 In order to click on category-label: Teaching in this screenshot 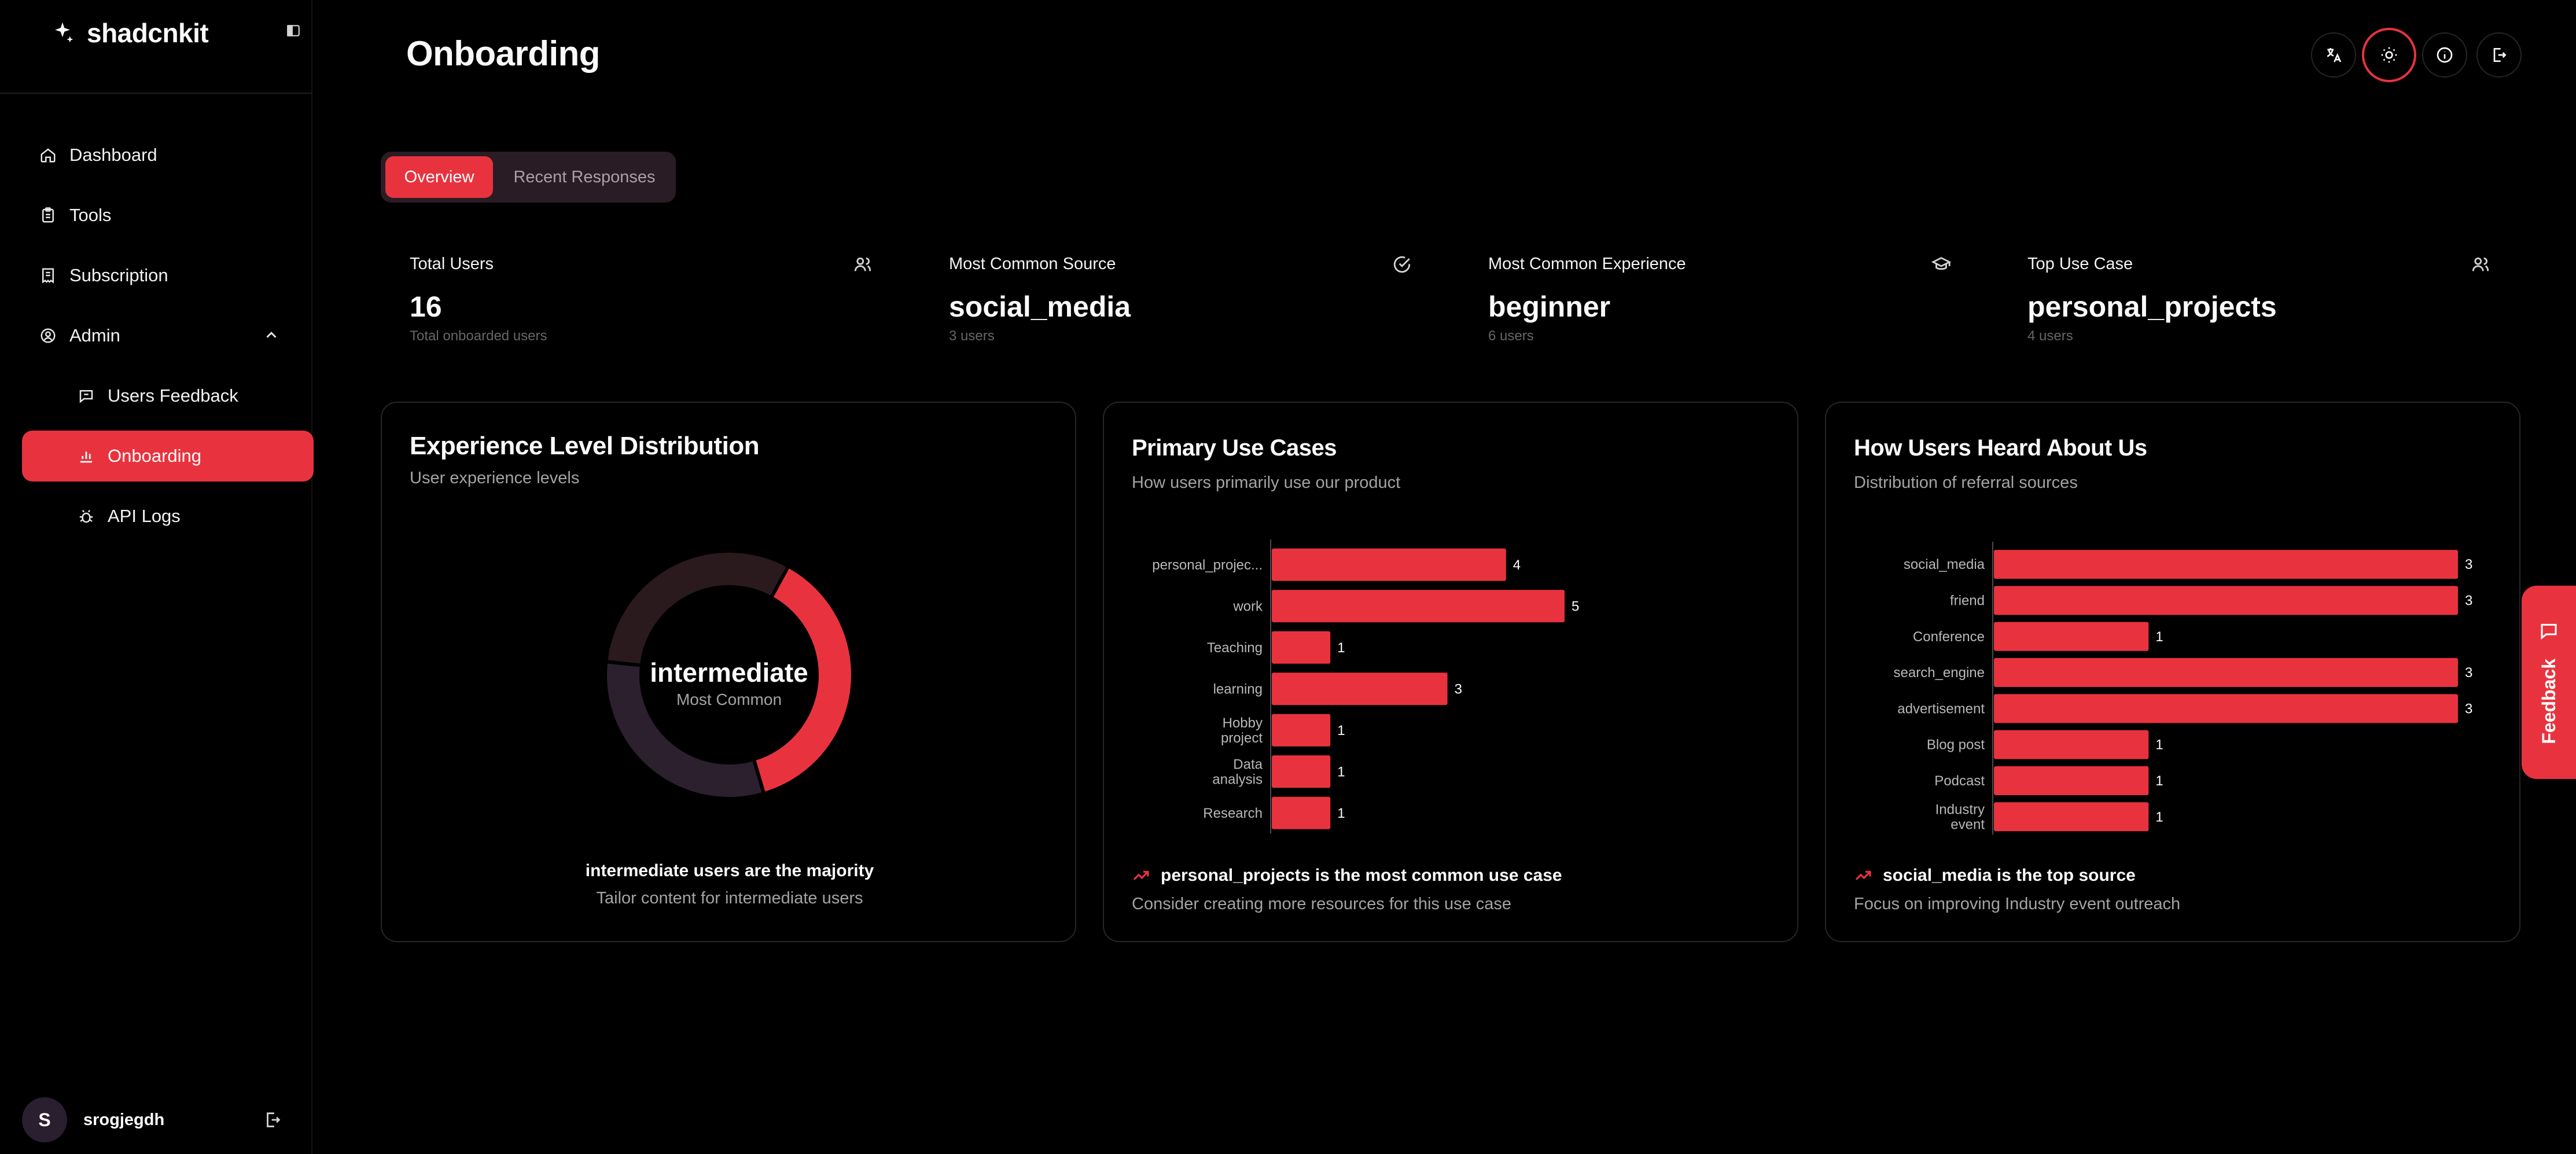, I will do `click(1235, 648)`.